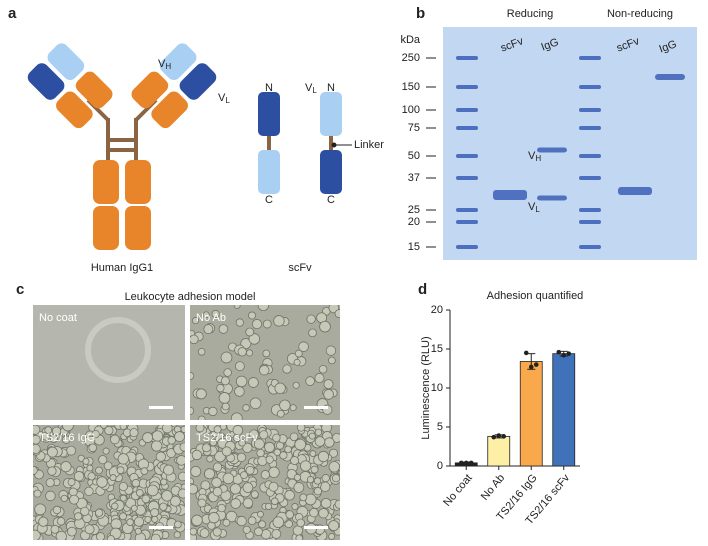  Describe the element at coordinates (211, 318) in the screenshot. I see `image-label: No Ab` at that location.